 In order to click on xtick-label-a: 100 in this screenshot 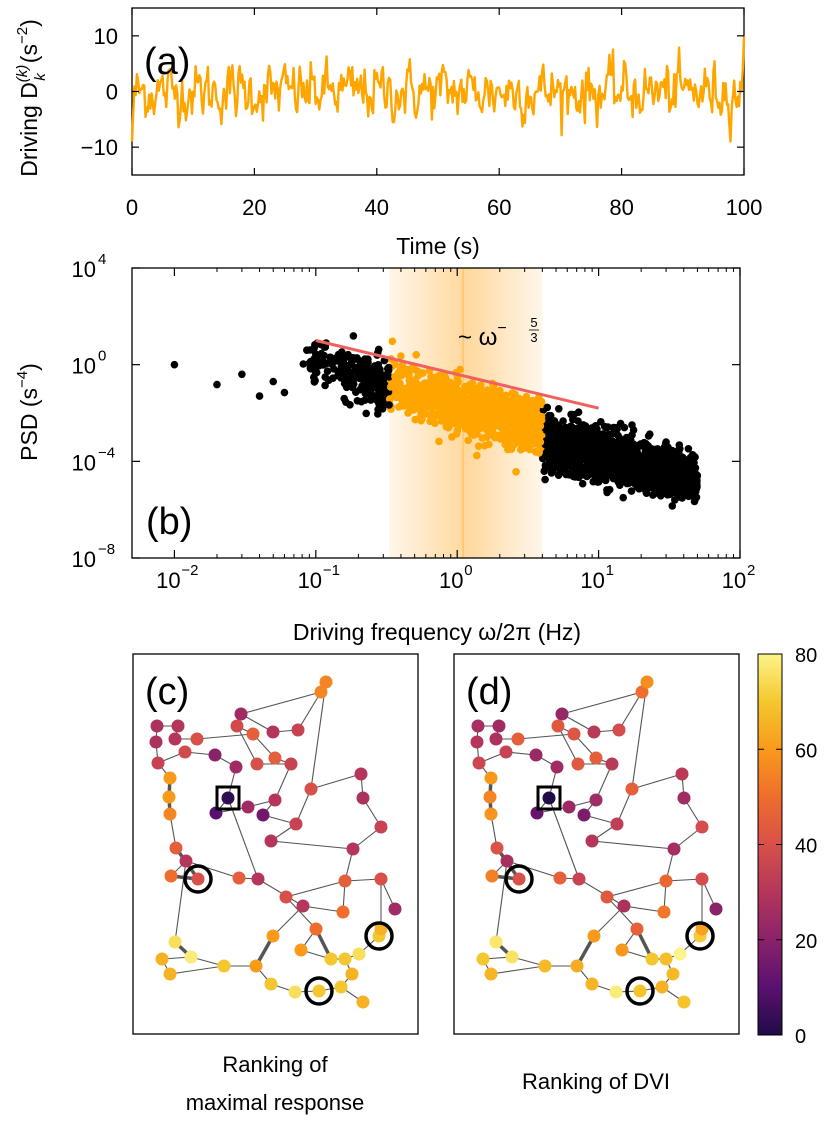, I will do `click(744, 207)`.